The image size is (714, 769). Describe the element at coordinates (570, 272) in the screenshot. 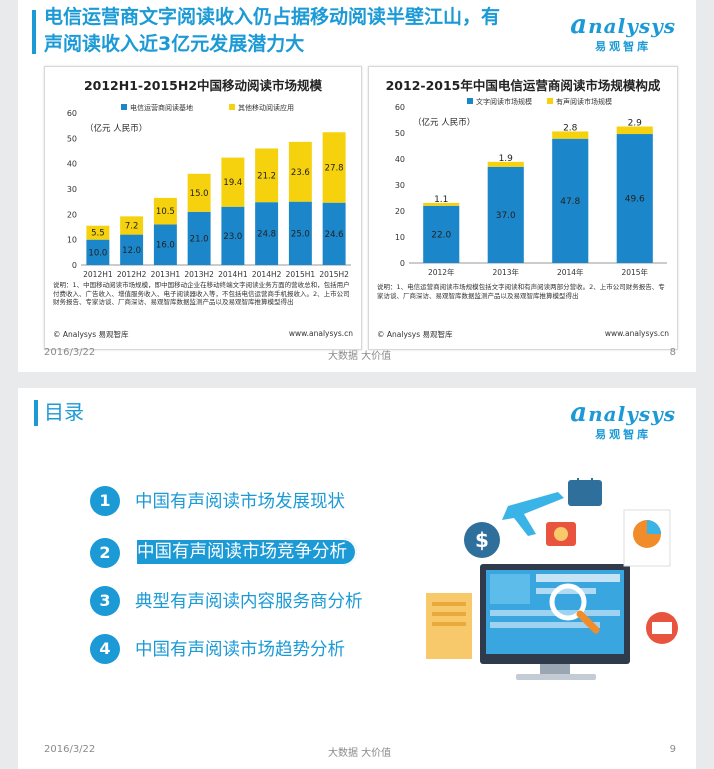

I see `x-tick-label: 2014年` at that location.